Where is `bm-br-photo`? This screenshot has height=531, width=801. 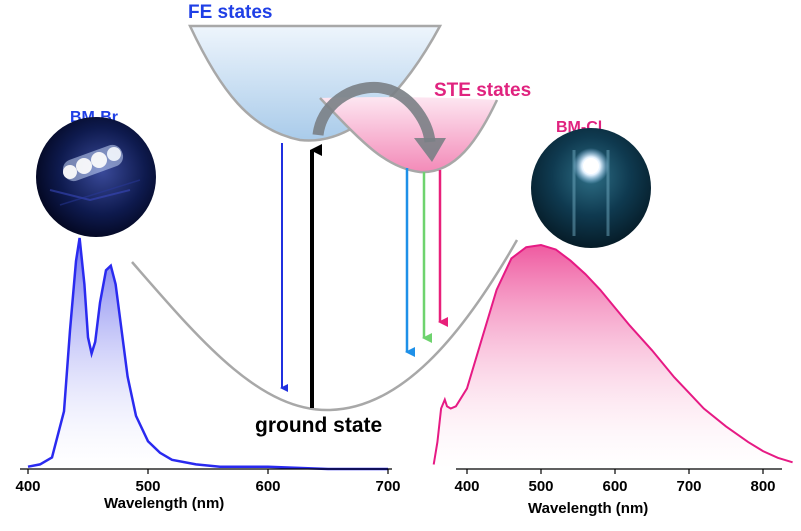 bm-br-photo is located at coordinates (96, 177).